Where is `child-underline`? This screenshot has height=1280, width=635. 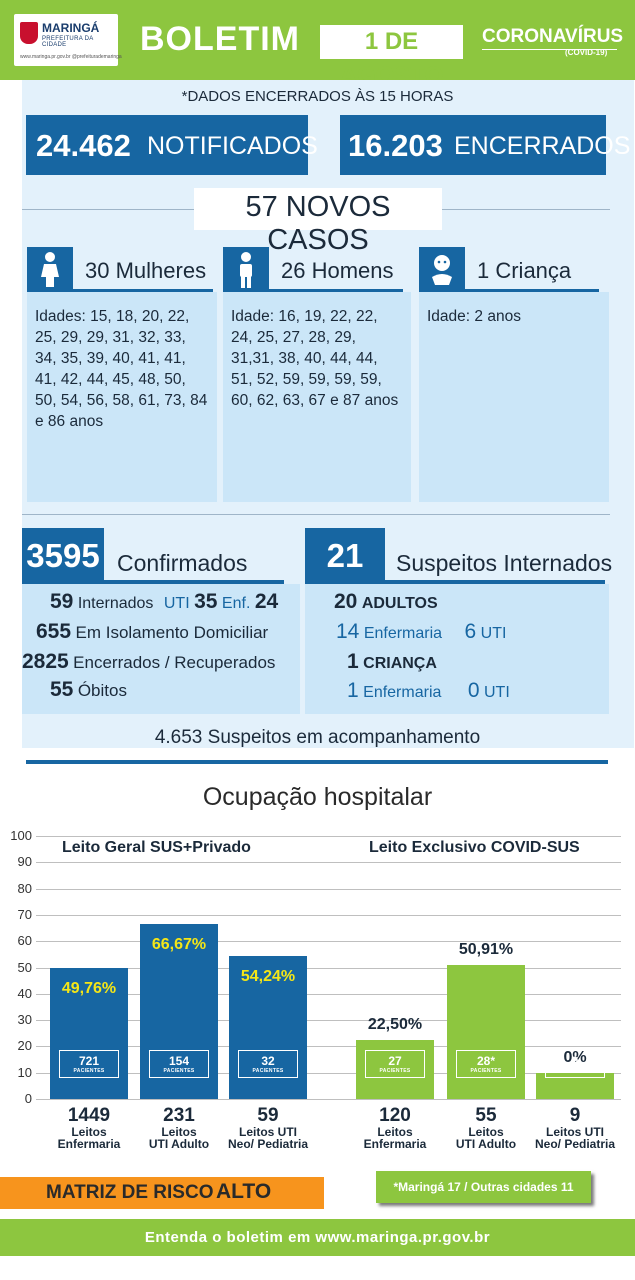
child-underline is located at coordinates (509, 290).